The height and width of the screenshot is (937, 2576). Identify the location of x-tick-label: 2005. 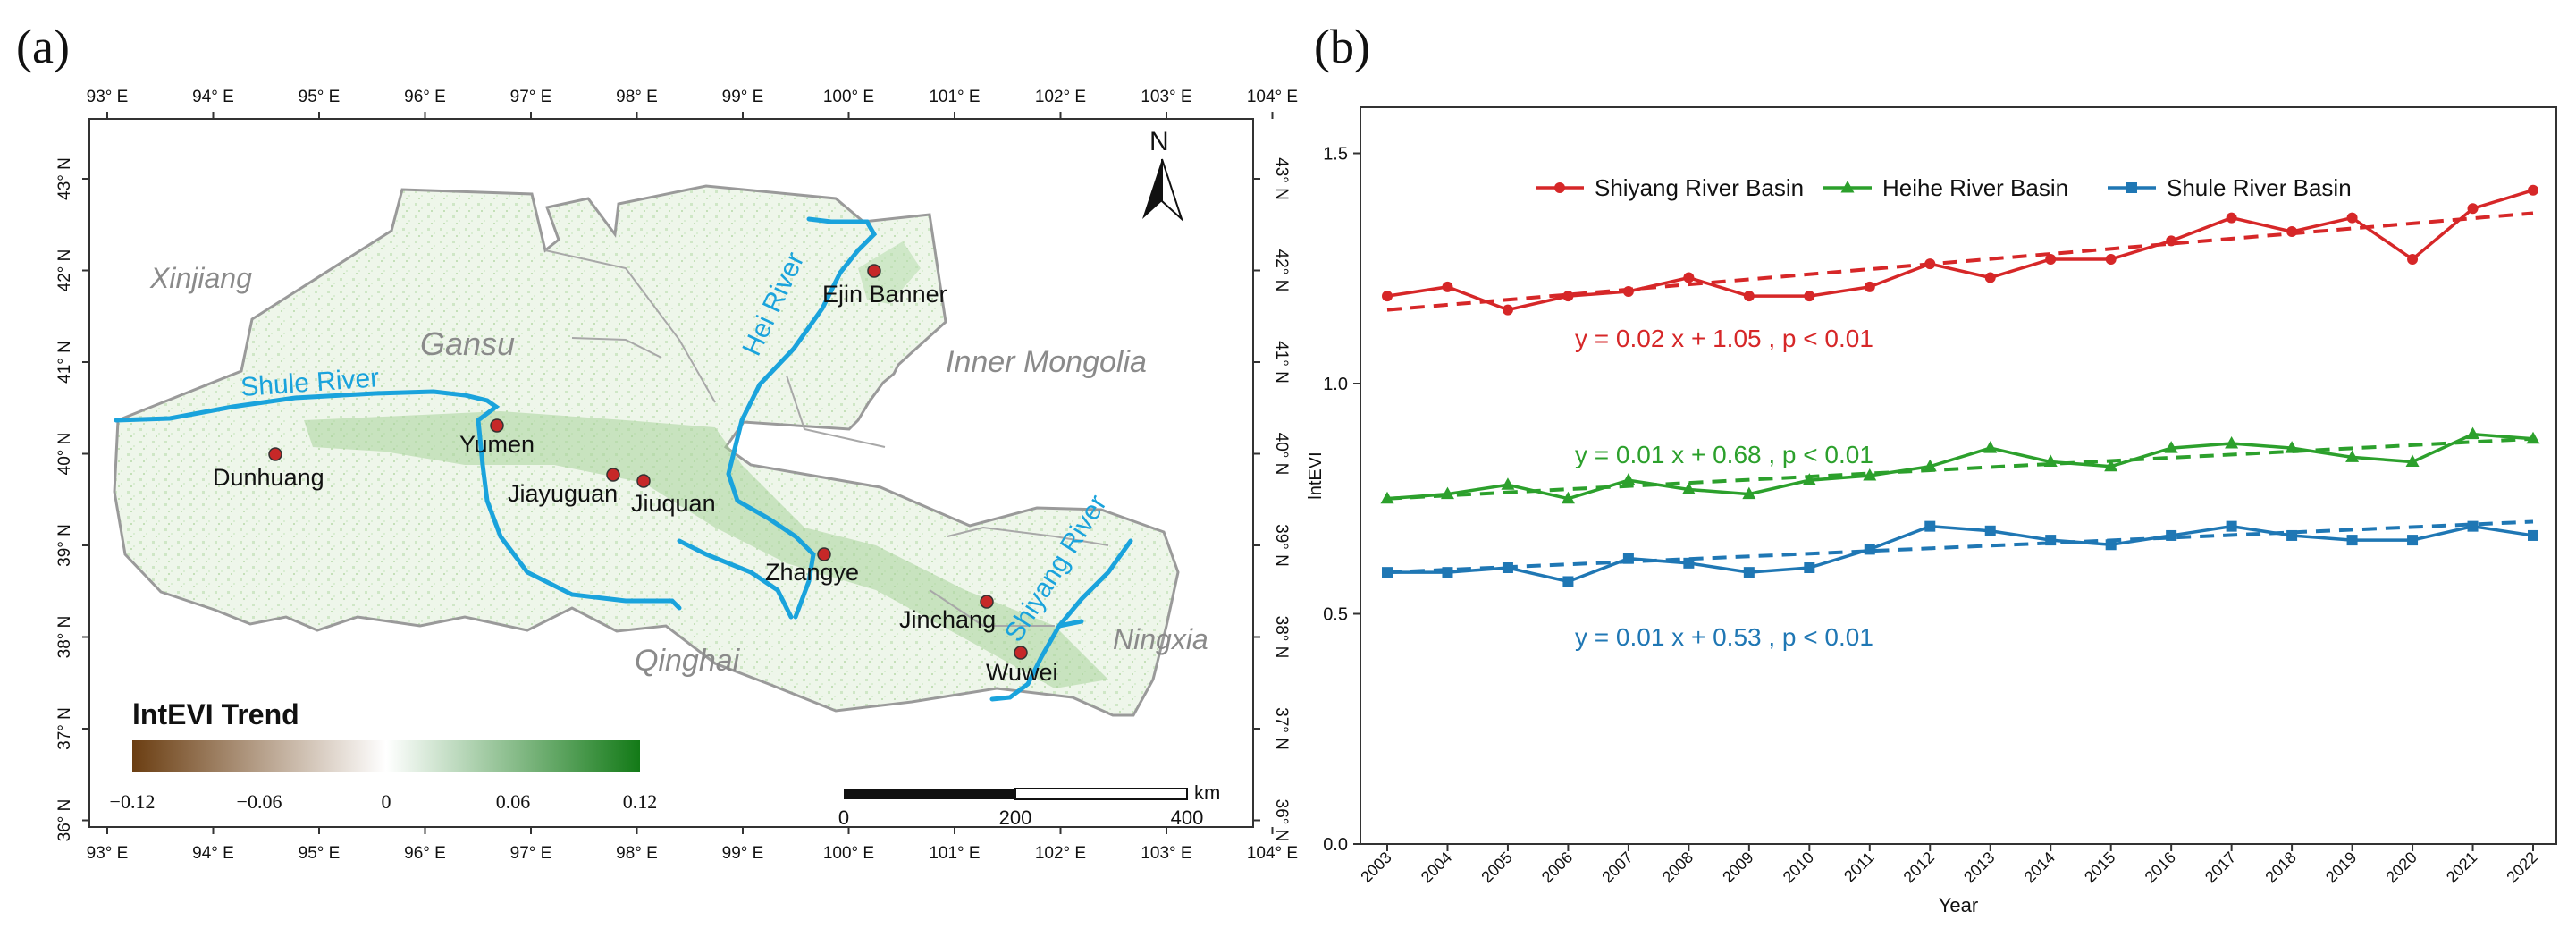
(1496, 867).